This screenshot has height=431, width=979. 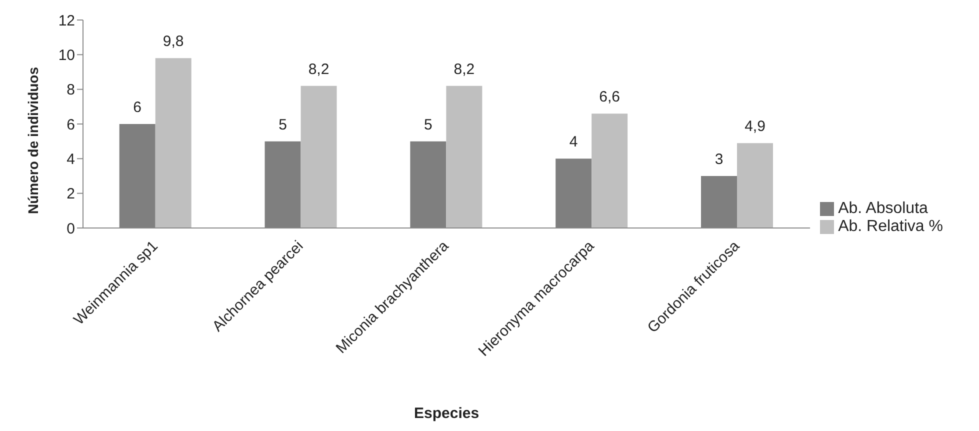 I want to click on y-tick-label: 12, so click(x=66, y=21).